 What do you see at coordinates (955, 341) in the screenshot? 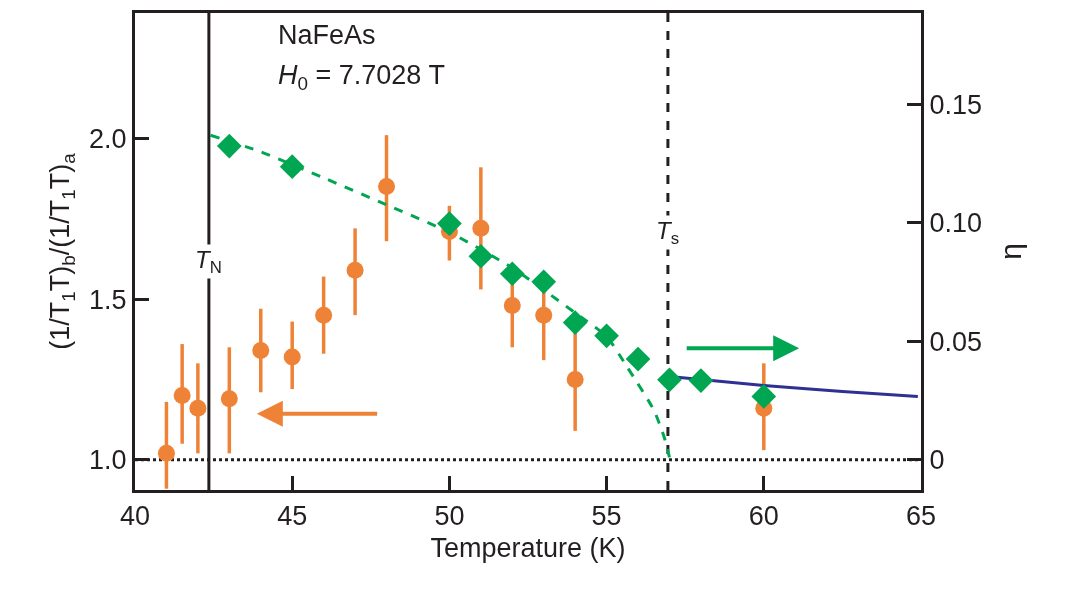
I see `y2-tick-label: 0.05` at bounding box center [955, 341].